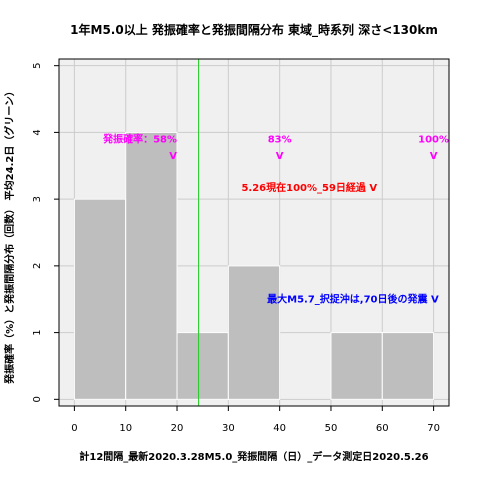 The width and height of the screenshot is (480, 480). I want to click on y-tick-label: 0, so click(37, 399).